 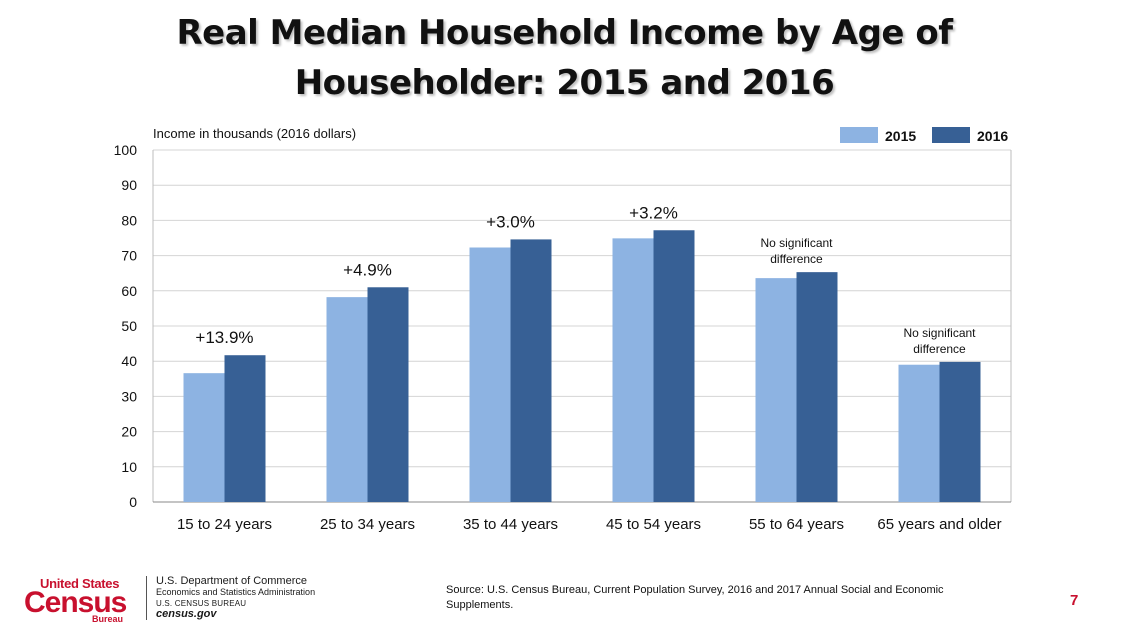 What do you see at coordinates (108, 619) in the screenshot?
I see `logo-bureau-text: Bureau` at bounding box center [108, 619].